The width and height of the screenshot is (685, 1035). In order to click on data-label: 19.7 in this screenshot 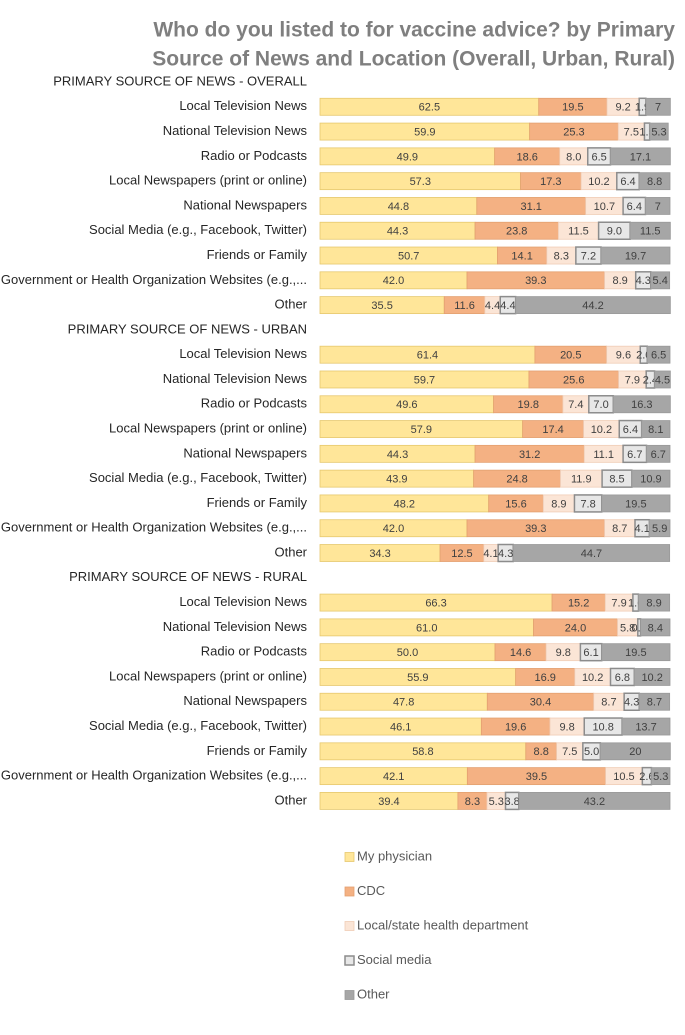, I will do `click(635, 256)`.